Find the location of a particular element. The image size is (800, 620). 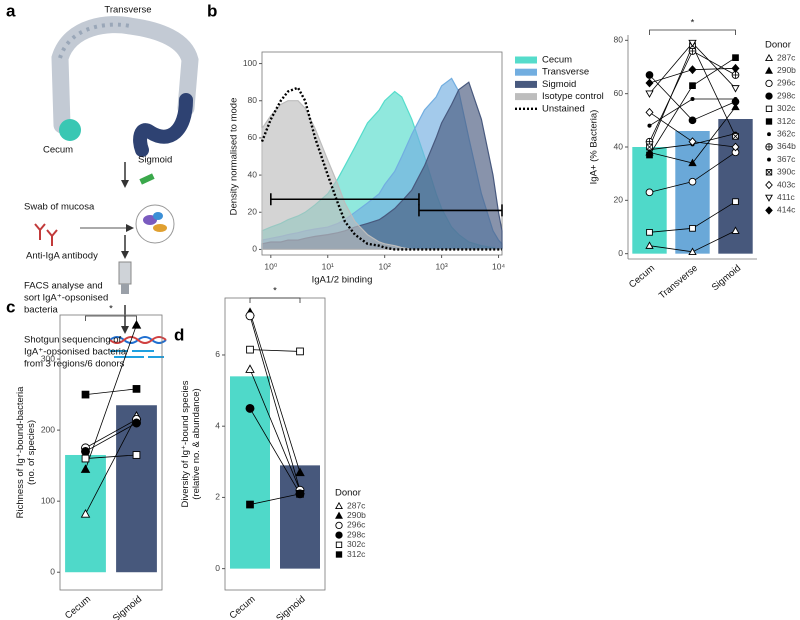

density-curve is located at coordinates (381, 168).